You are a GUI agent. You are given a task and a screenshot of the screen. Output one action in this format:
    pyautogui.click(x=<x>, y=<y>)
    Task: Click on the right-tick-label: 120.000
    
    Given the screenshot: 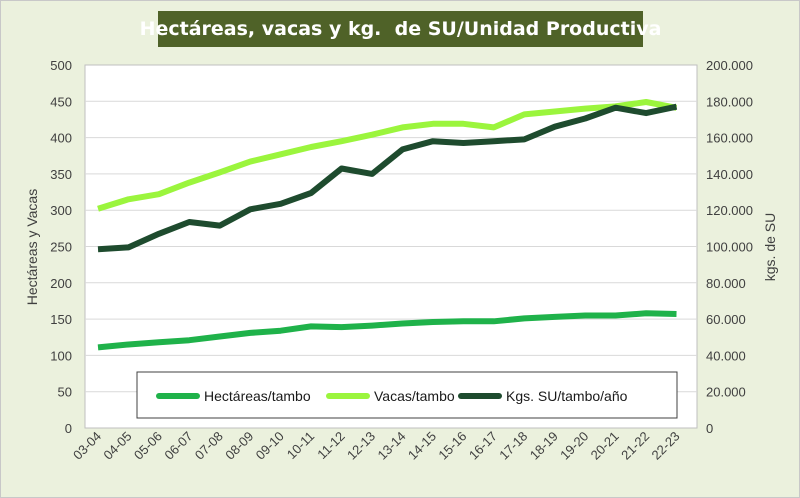 What is the action you would take?
    pyautogui.click(x=729, y=210)
    